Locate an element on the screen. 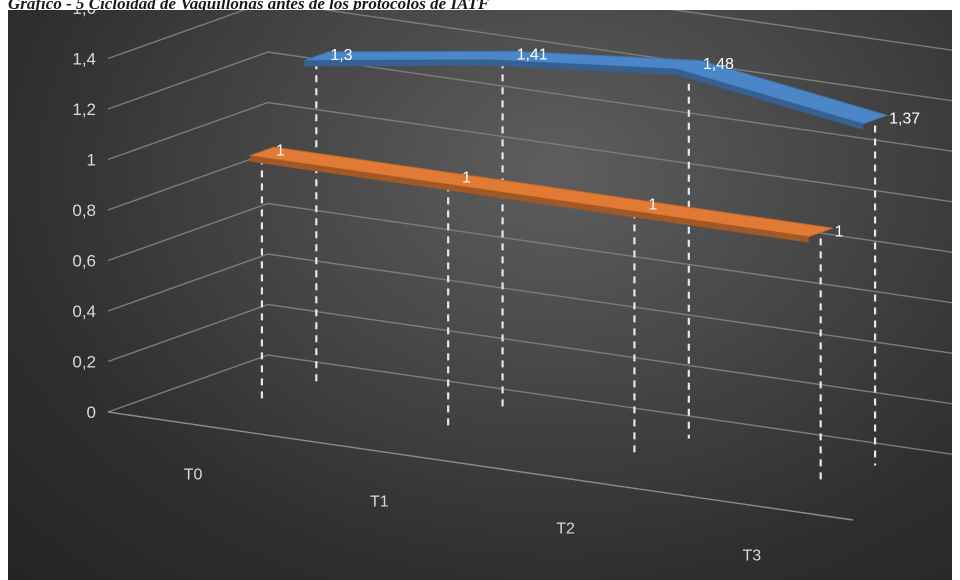 The height and width of the screenshot is (580, 960). y-tick-label: 1,6 is located at coordinates (84, 14).